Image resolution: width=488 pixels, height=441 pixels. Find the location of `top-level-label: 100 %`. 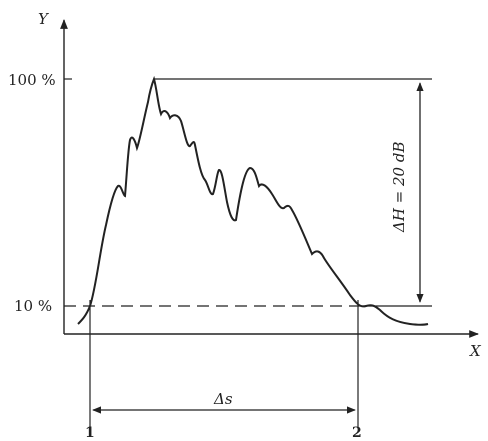

top-level-label: 100 % is located at coordinates (32, 80).